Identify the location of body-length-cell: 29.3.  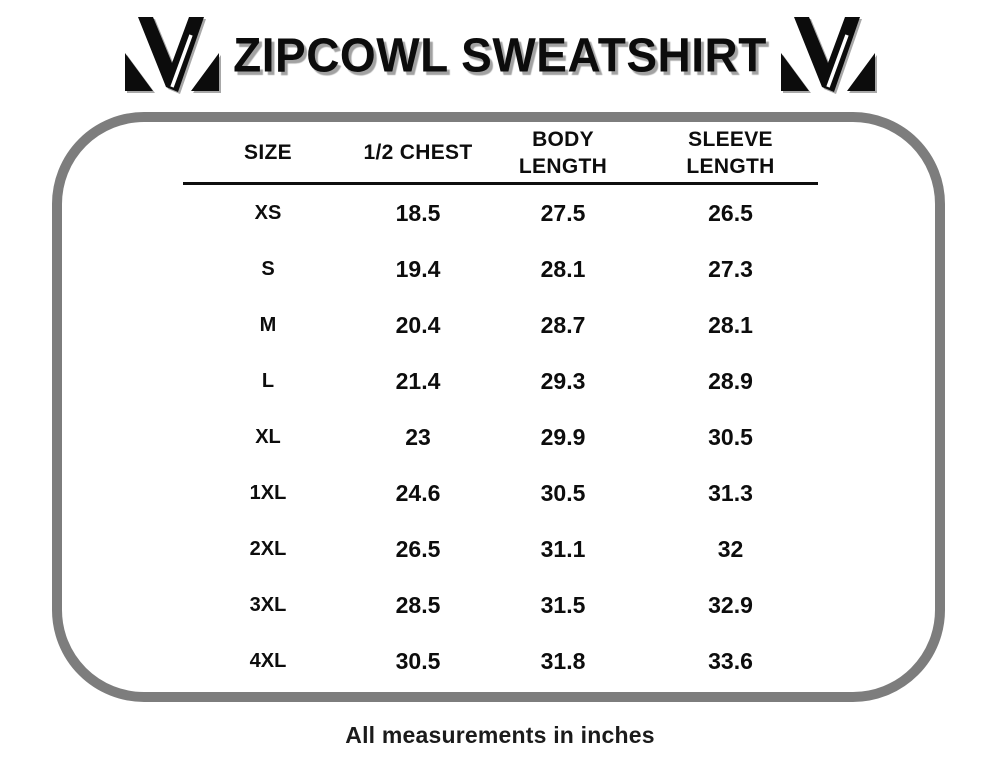
(563, 380).